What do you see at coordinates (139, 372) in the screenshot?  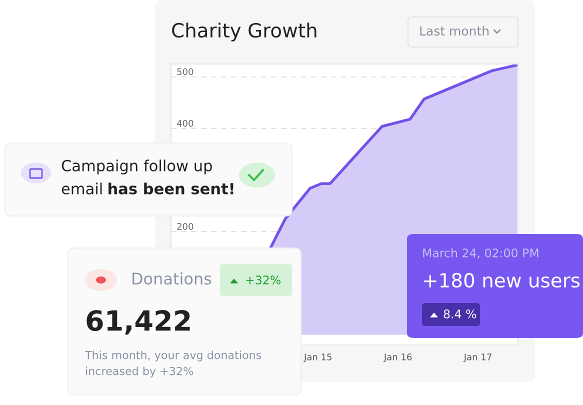 I see `text: increased by +32%` at bounding box center [139, 372].